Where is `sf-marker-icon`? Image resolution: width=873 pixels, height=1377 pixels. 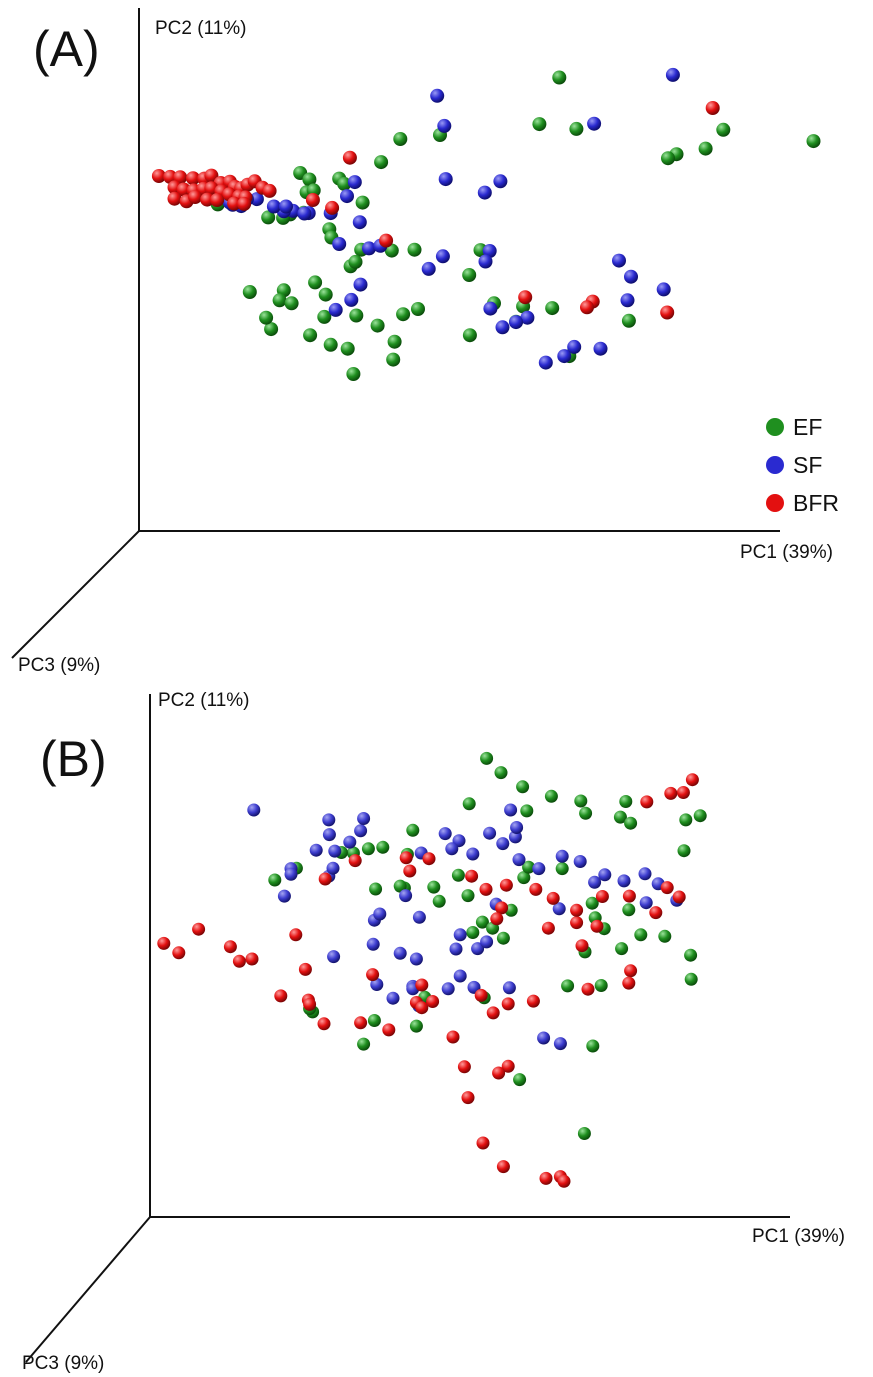 sf-marker-icon is located at coordinates (775, 465).